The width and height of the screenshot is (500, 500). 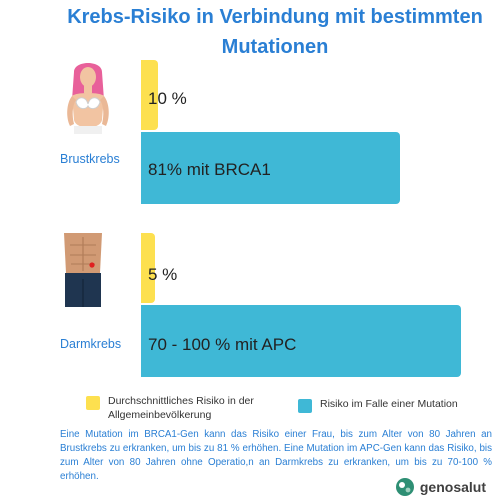 I want to click on brand-logo: genosalut, so click(x=440, y=487).